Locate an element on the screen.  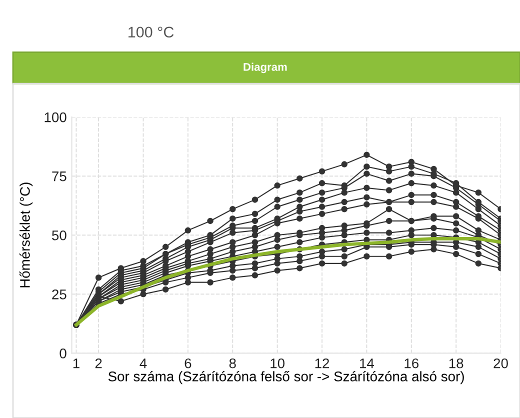
x-tick-label: 18 is located at coordinates (456, 363).